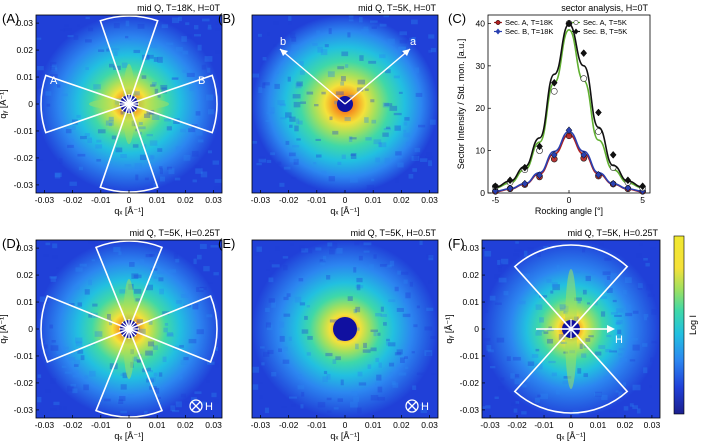  What do you see at coordinates (196, 406) in the screenshot?
I see `field-into-page-icon` at bounding box center [196, 406].